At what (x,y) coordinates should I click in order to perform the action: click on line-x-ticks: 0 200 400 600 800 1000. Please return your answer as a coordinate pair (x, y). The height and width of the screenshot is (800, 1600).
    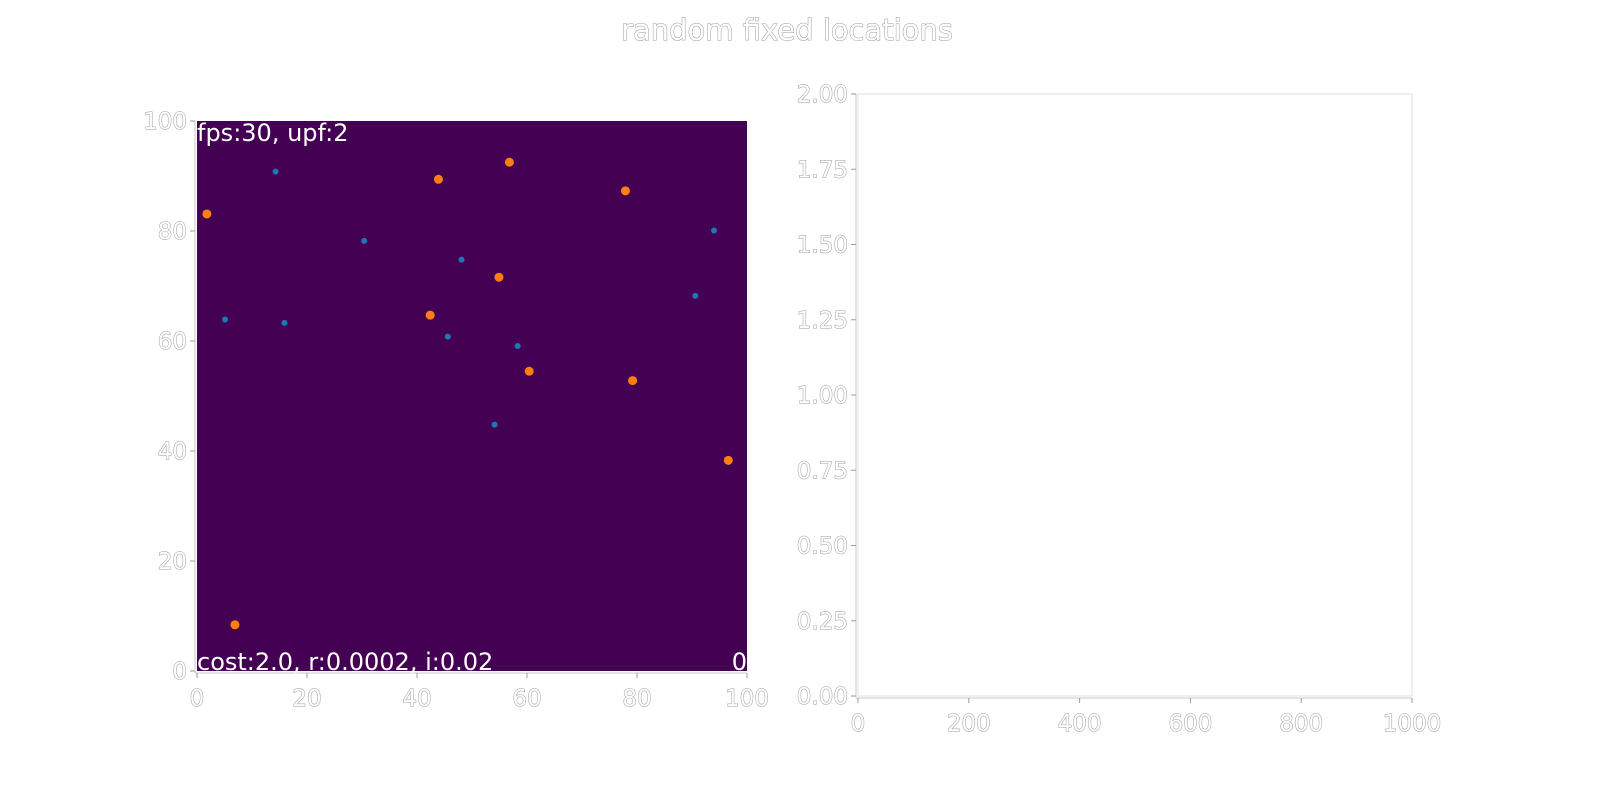
    Looking at the image, I should click on (1146, 718).